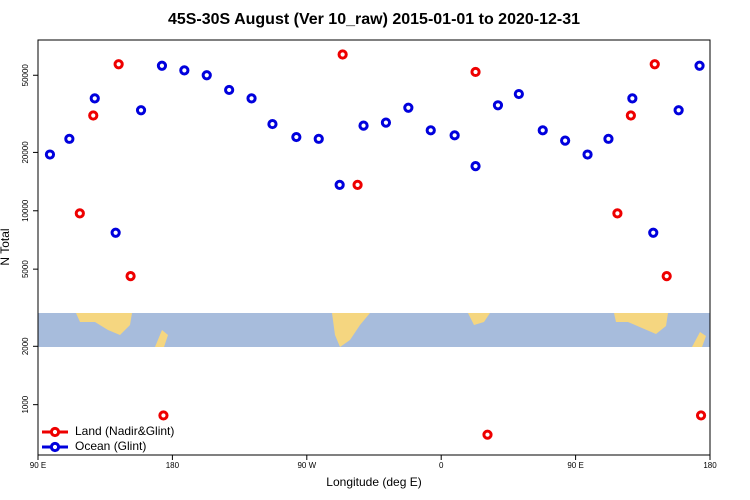  I want to click on y-tick-label: 1000, so click(25, 404).